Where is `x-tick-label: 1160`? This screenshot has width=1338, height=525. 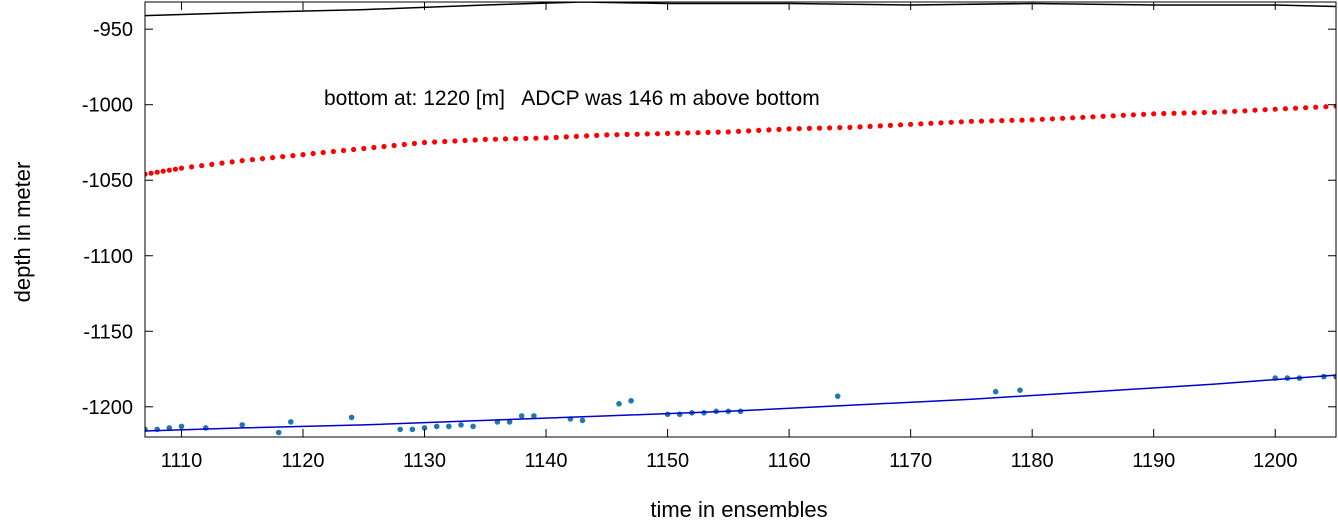 x-tick-label: 1160 is located at coordinates (789, 461).